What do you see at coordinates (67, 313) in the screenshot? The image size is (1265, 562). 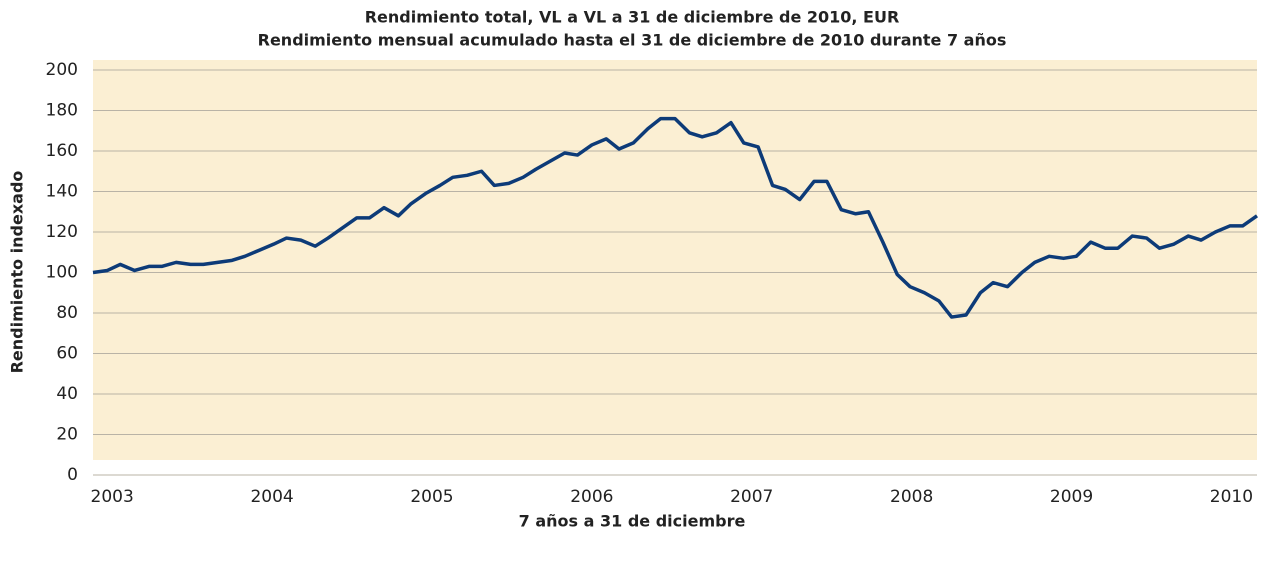 I see `y-tick-label: 80` at bounding box center [67, 313].